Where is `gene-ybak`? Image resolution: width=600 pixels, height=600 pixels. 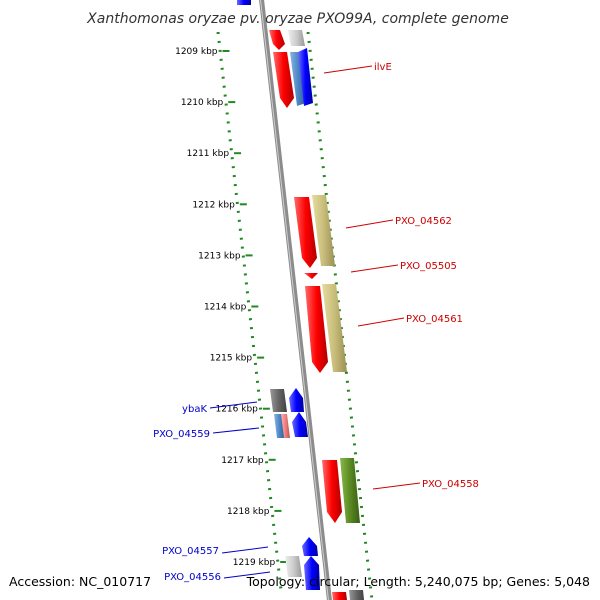 gene-ybak is located at coordinates (278, 400).